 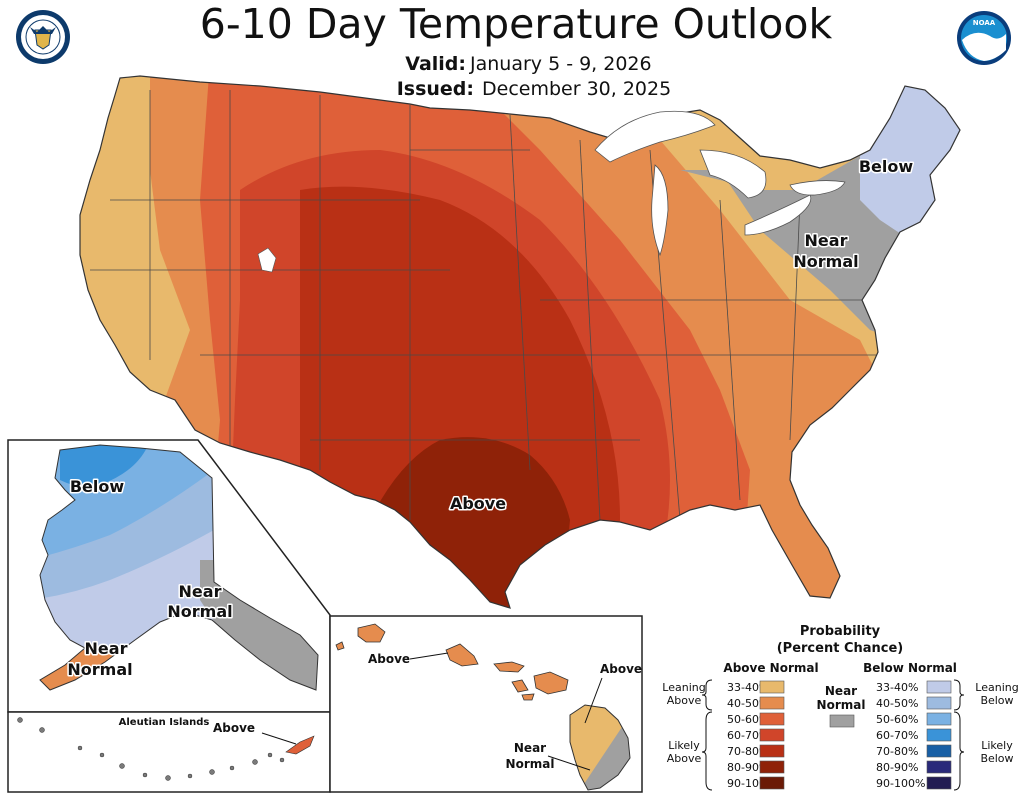 What do you see at coordinates (748, 703) in the screenshot?
I see `legend-above-range-1: 40-50%` at bounding box center [748, 703].